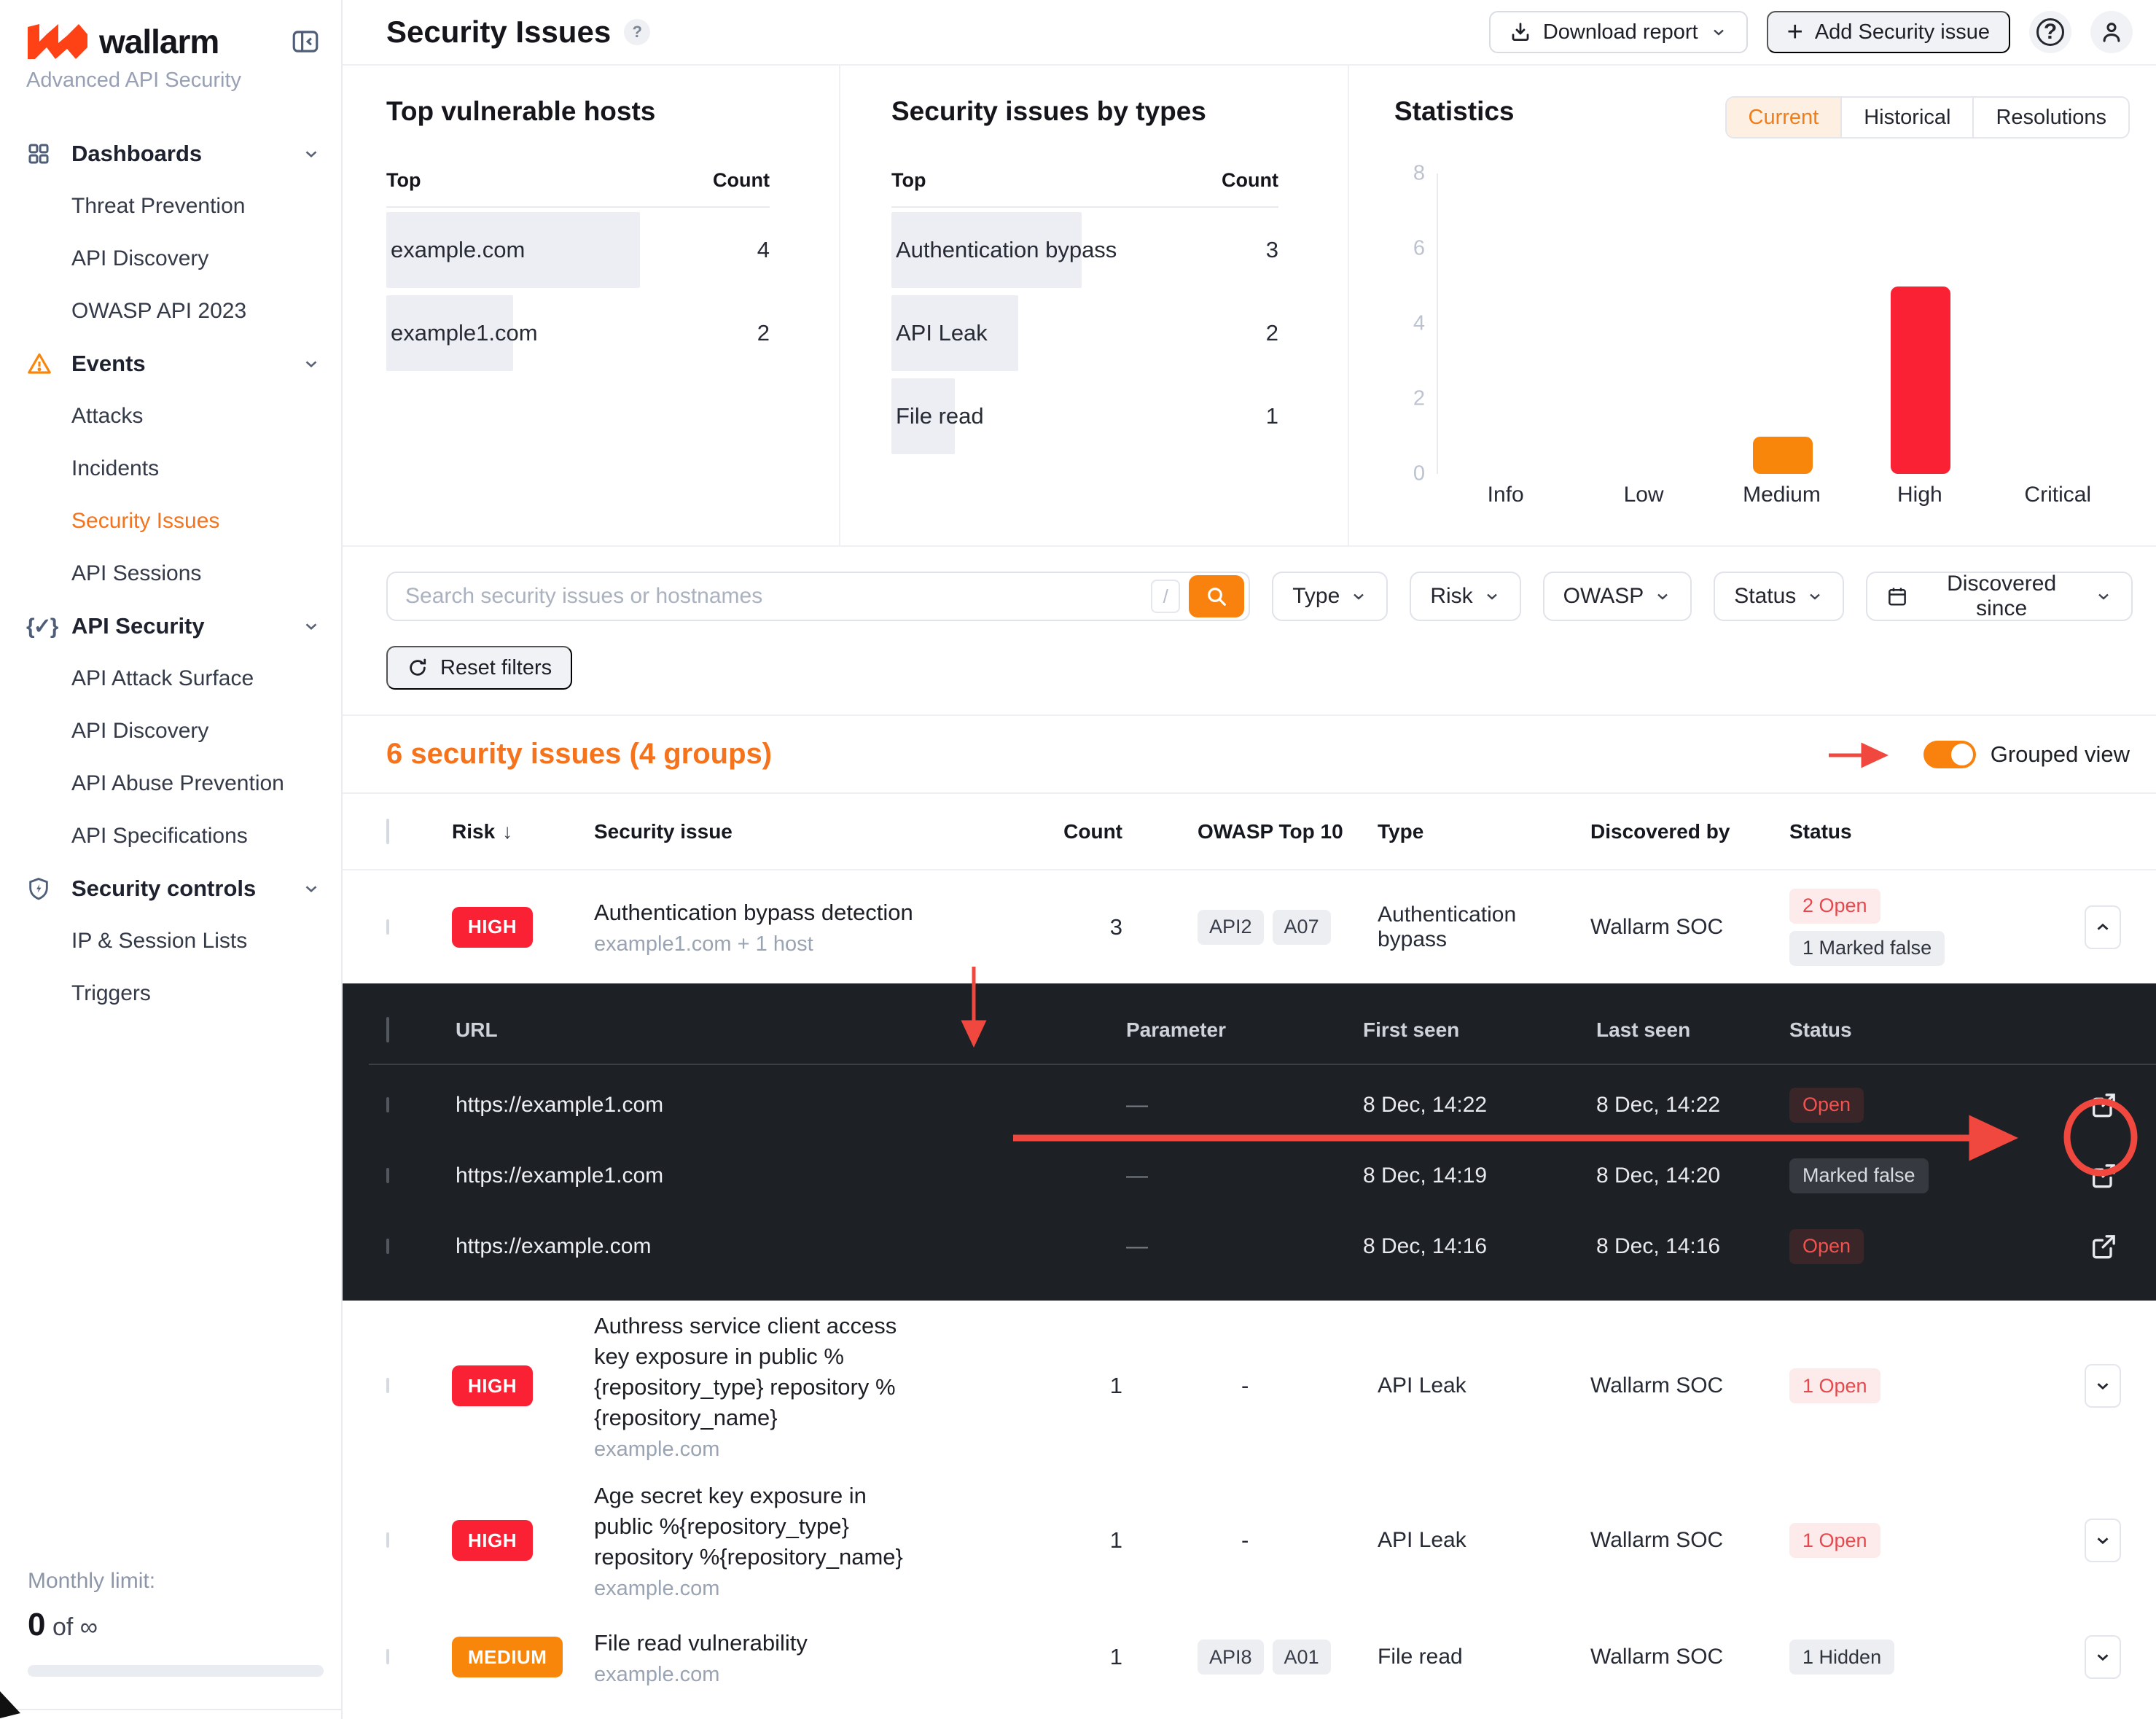  Describe the element at coordinates (159, 836) in the screenshot. I see `sidebar-item-api-specifications: API Specifications` at that location.